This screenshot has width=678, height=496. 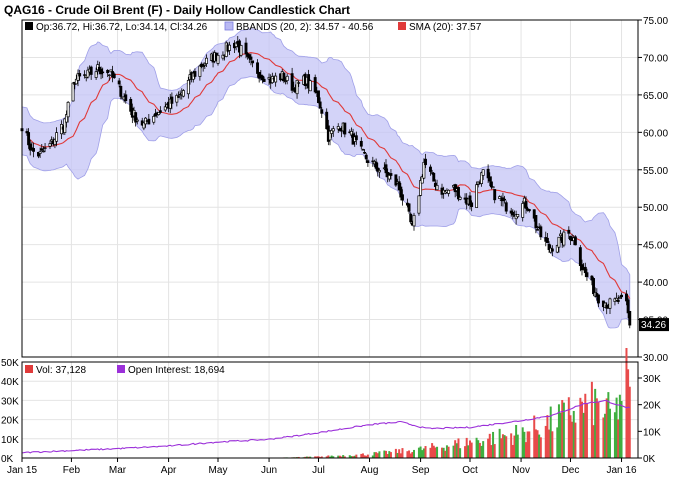 What do you see at coordinates (655, 171) in the screenshot?
I see `price-y-tick-label: 55.00` at bounding box center [655, 171].